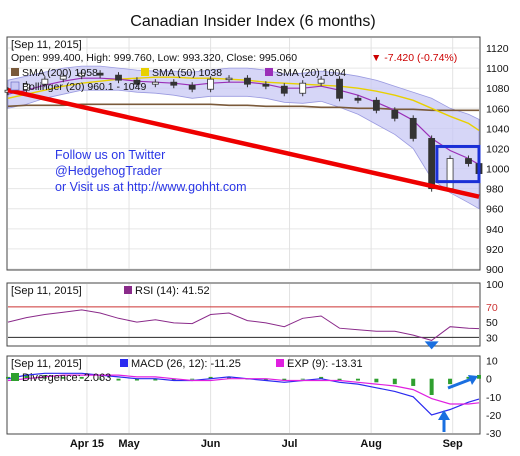 This screenshot has width=520, height=456. I want to click on x-tick-label: Jul, so click(290, 444).